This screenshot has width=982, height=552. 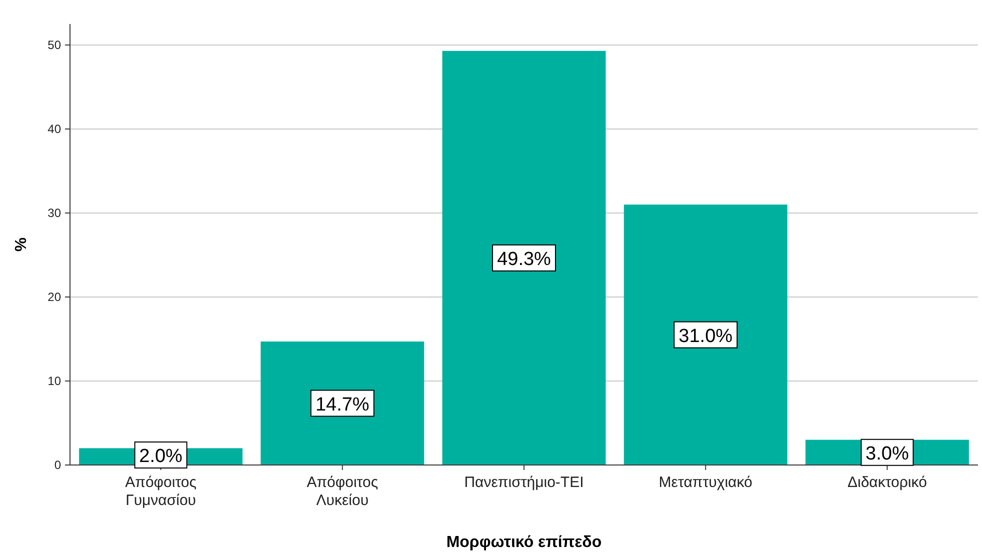 I want to click on data-label: 14.7%, so click(x=342, y=405).